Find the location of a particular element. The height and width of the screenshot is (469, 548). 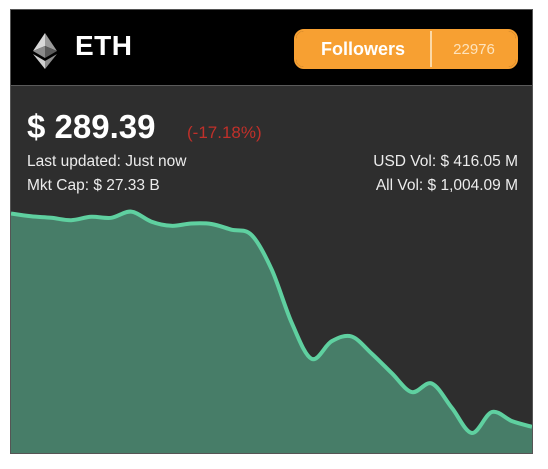

usd-volume: USD Vol: $ 416.05 M is located at coordinates (445, 161).